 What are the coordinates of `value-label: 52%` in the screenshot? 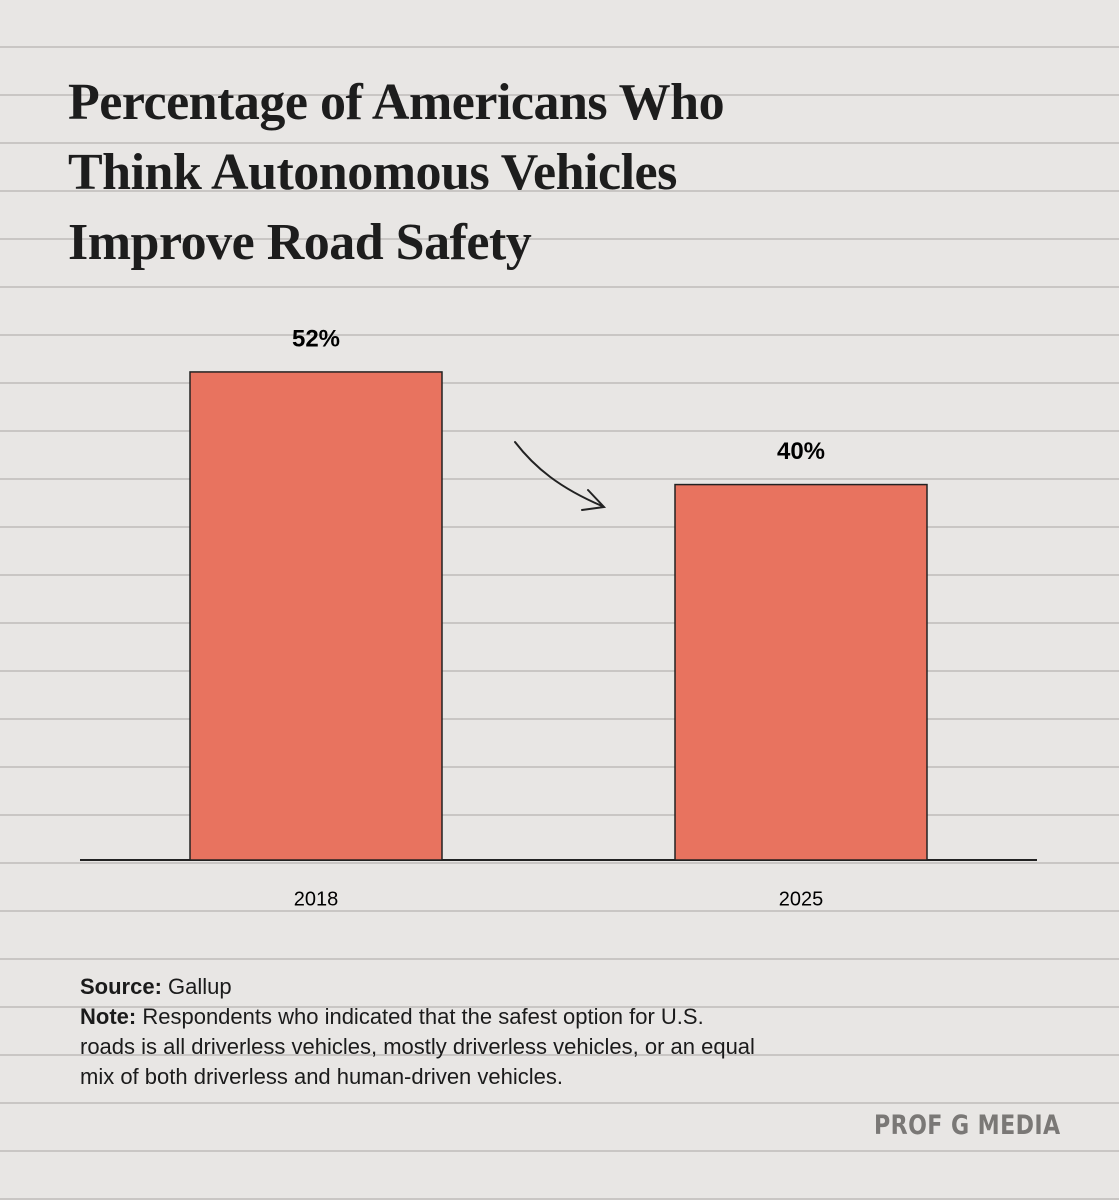 It's located at (316, 338).